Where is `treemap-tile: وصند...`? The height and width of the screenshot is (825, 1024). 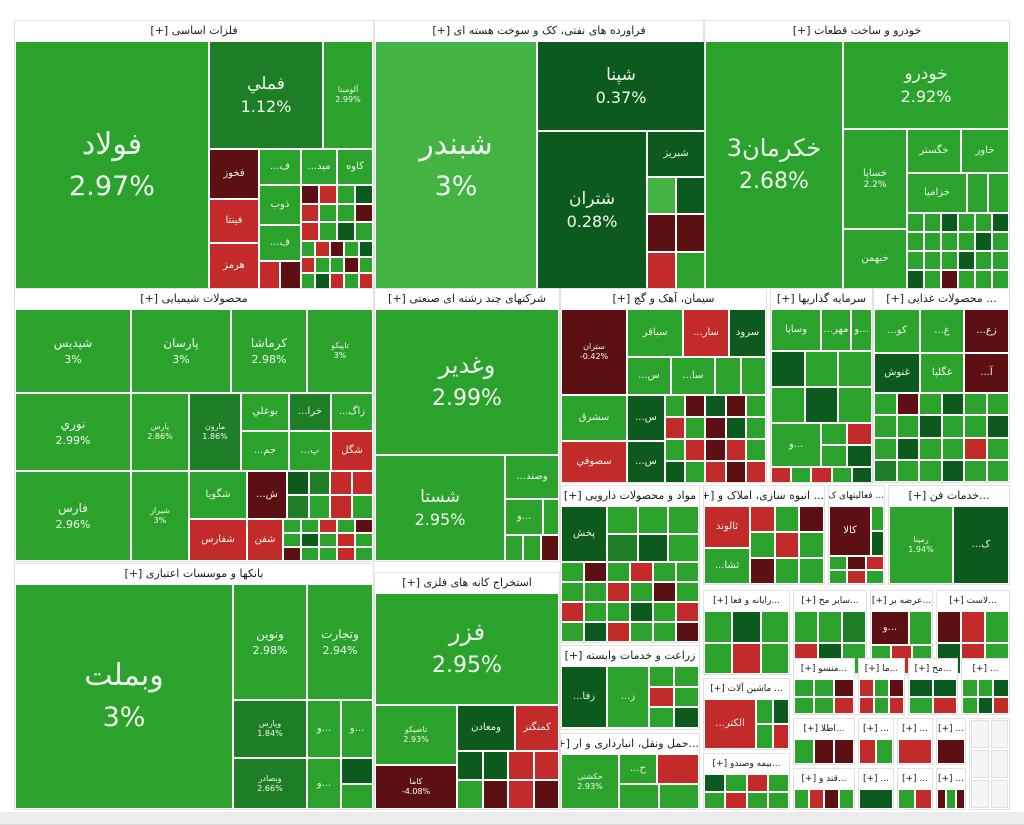 treemap-tile: وصند... is located at coordinates (532, 477).